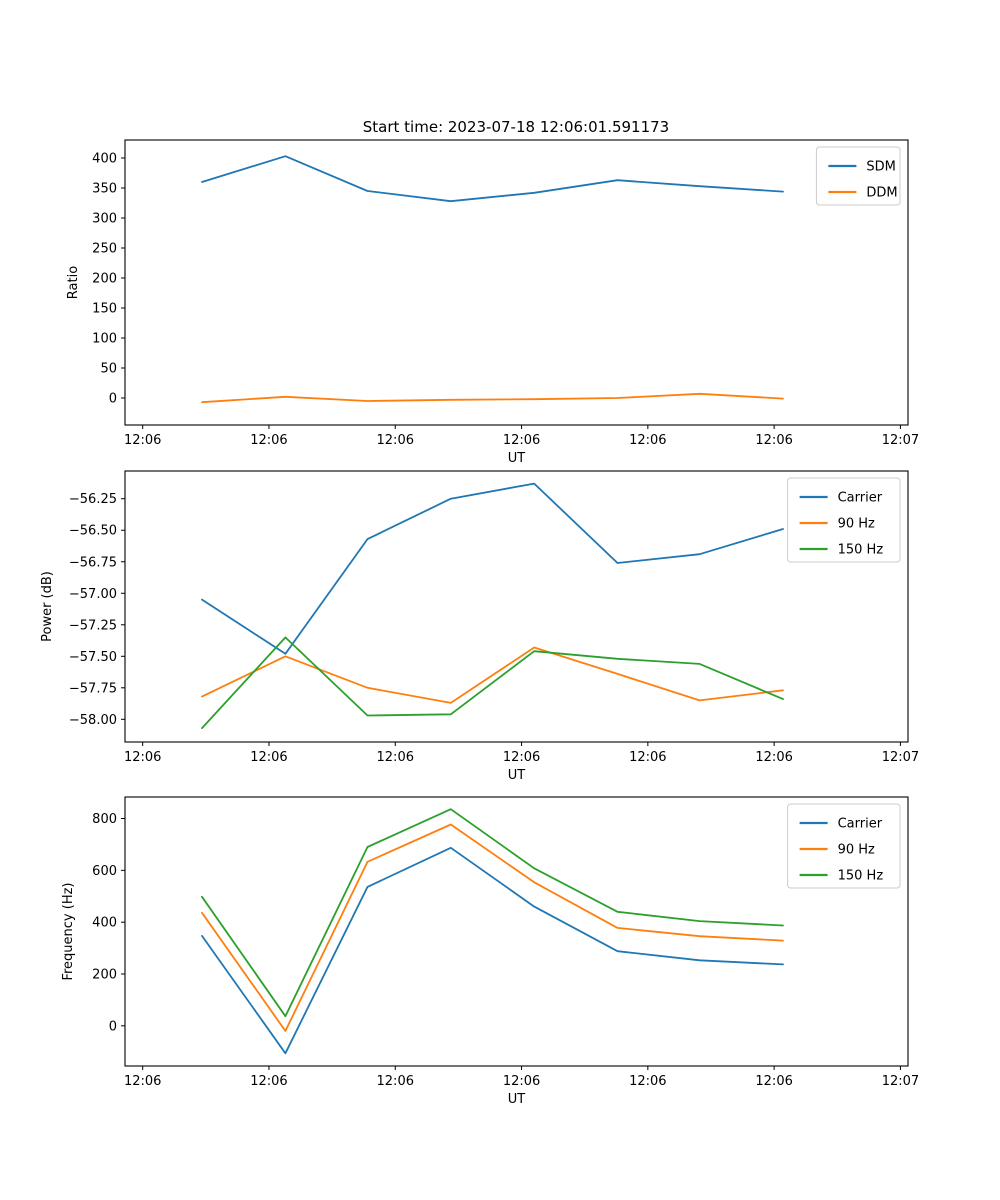  Describe the element at coordinates (47, 606) in the screenshot. I see `y-axis-label: Power (dB)` at that location.